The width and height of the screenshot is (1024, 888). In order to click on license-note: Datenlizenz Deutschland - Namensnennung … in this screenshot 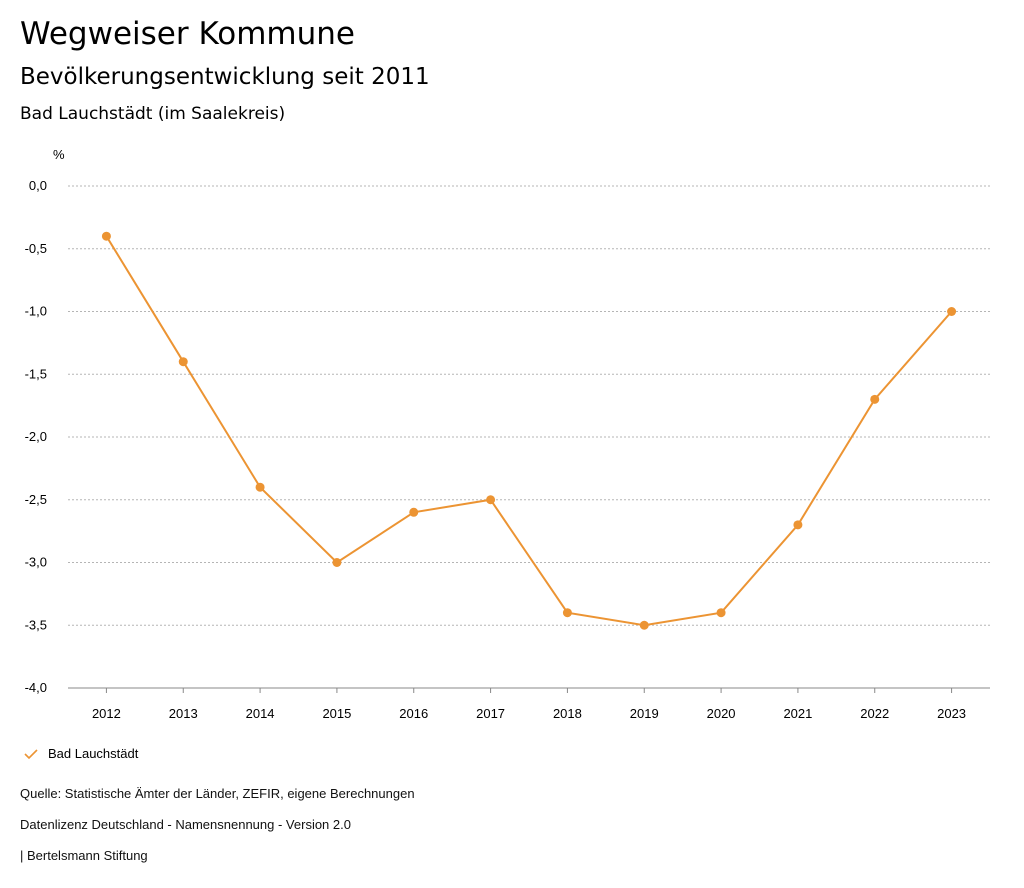, I will do `click(185, 824)`.